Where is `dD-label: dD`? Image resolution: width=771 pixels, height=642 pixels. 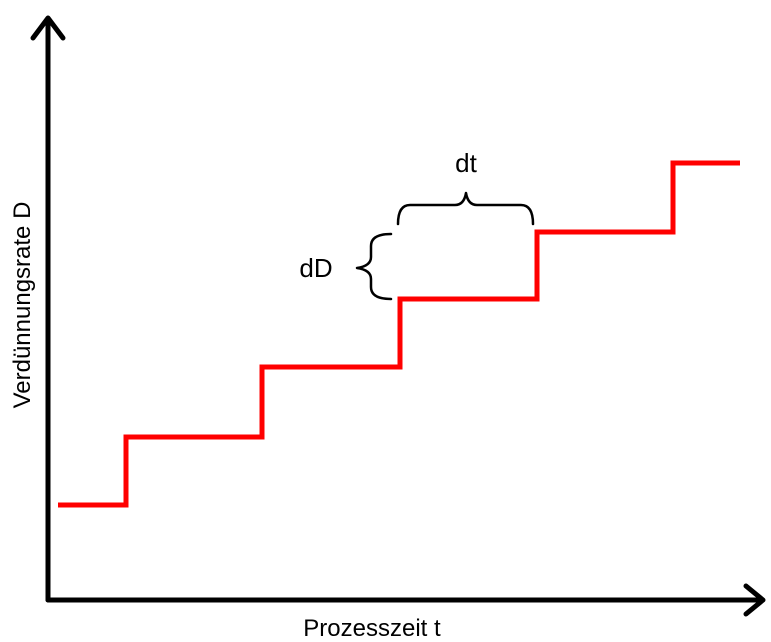
dD-label: dD is located at coordinates (315, 268).